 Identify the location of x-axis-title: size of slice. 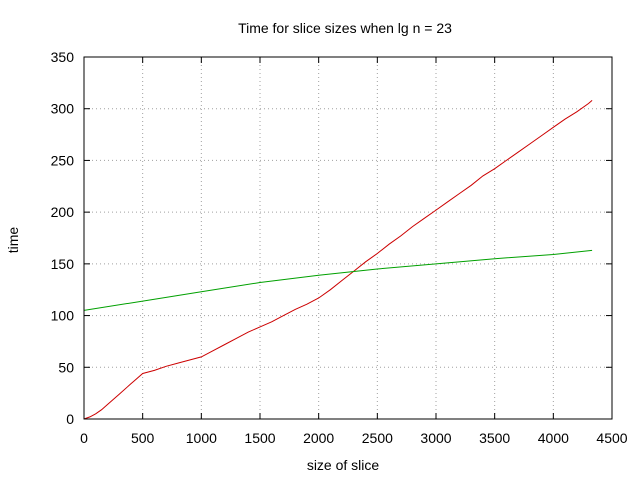
(343, 465).